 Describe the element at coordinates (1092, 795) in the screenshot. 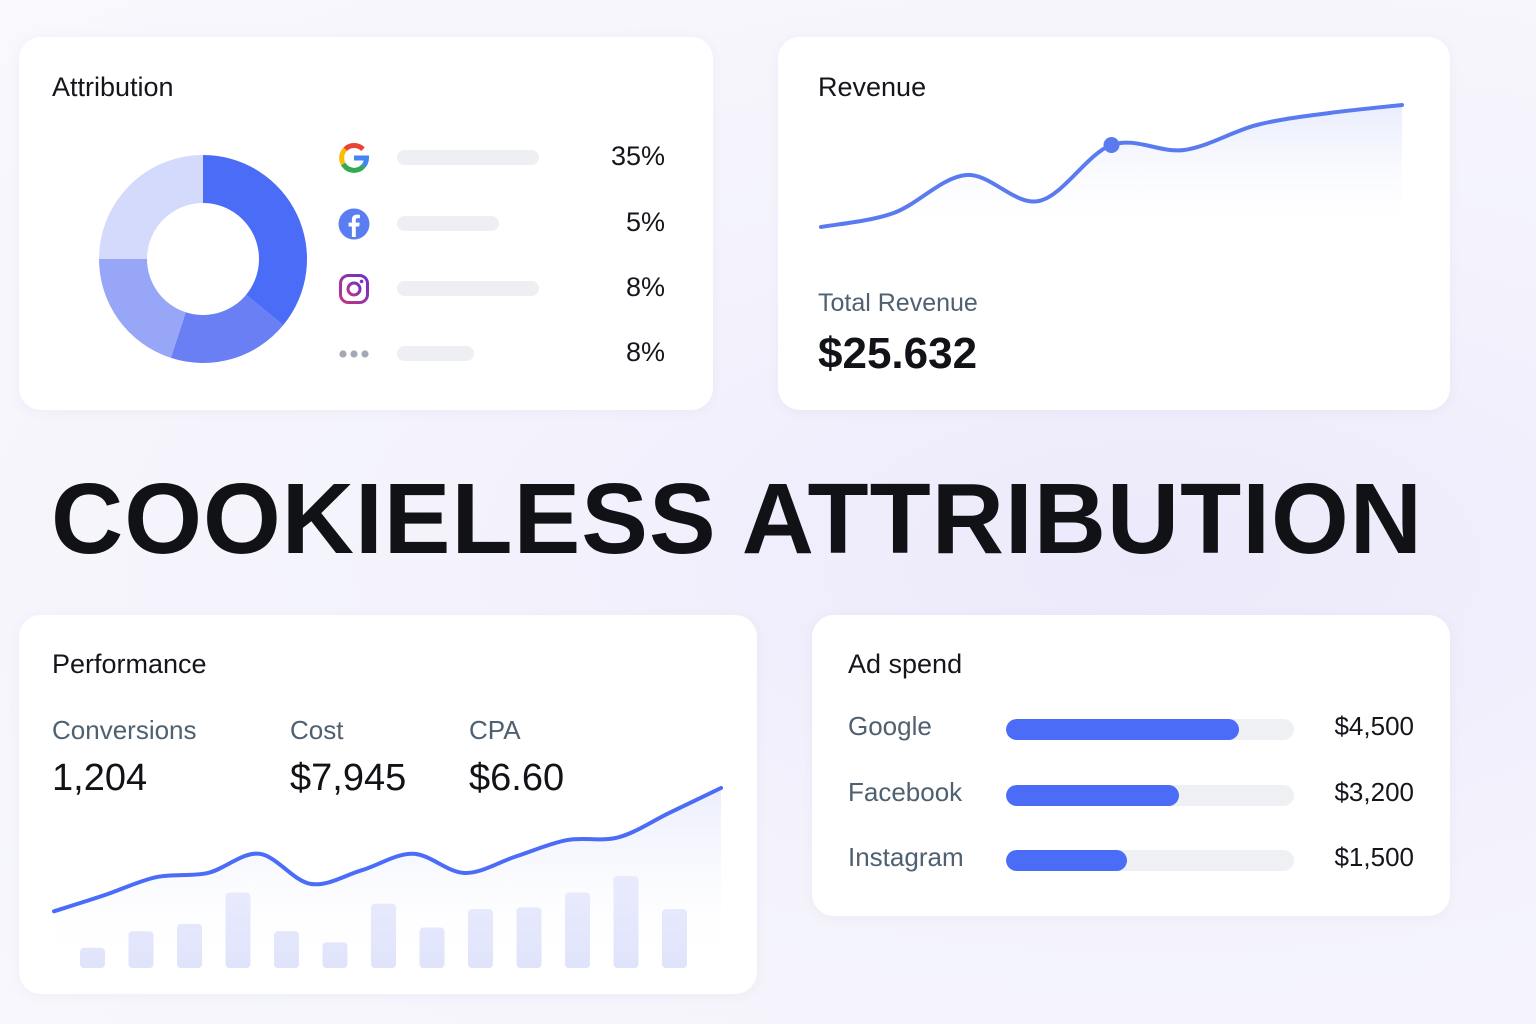

I see `ad-spend-bar-facebook` at that location.